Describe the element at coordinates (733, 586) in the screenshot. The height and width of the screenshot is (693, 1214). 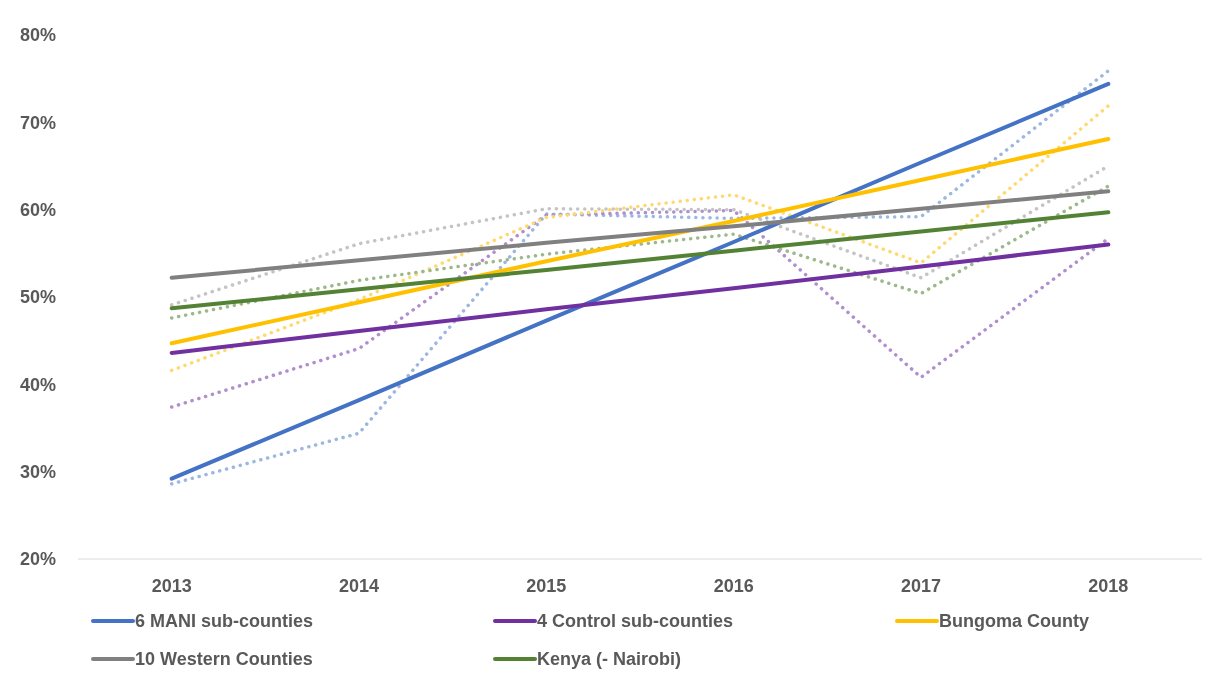
I see `x-tick-label: 2016` at that location.